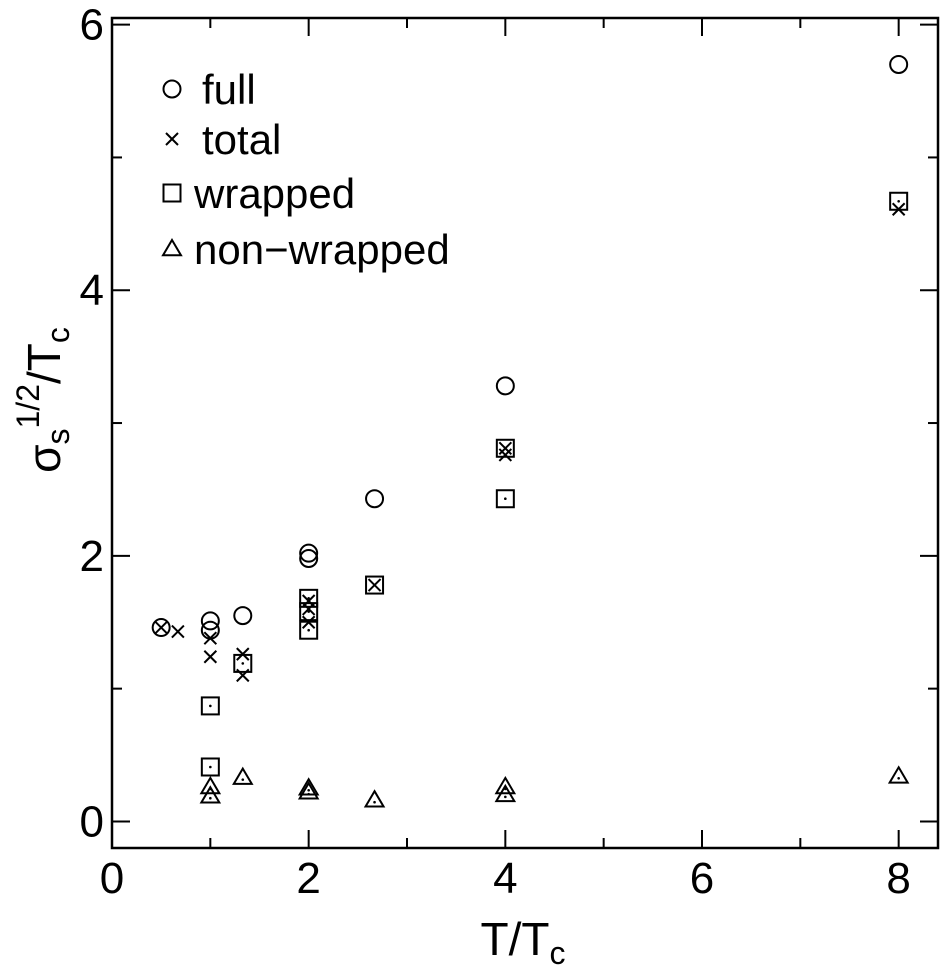  Describe the element at coordinates (92, 25) in the screenshot. I see `y-tick-label: 6` at that location.